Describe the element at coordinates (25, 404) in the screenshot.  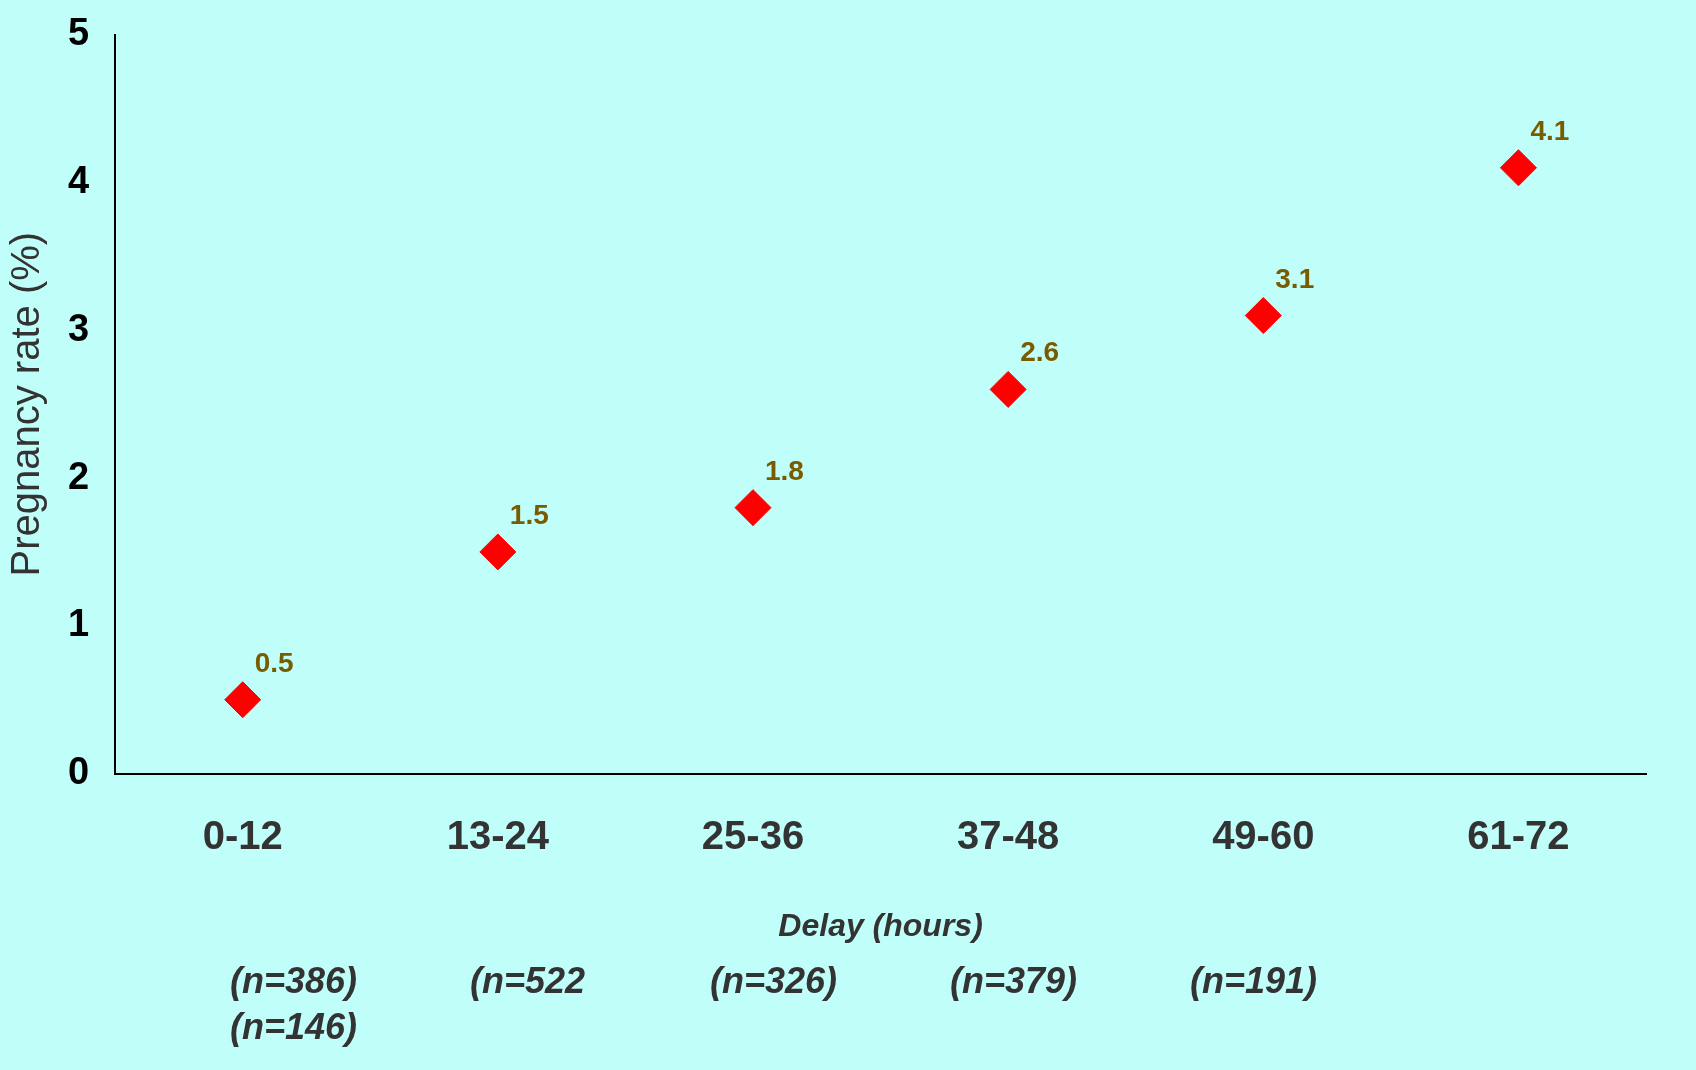
I see `y-axis-title: Pregnancy rate (%)` at that location.